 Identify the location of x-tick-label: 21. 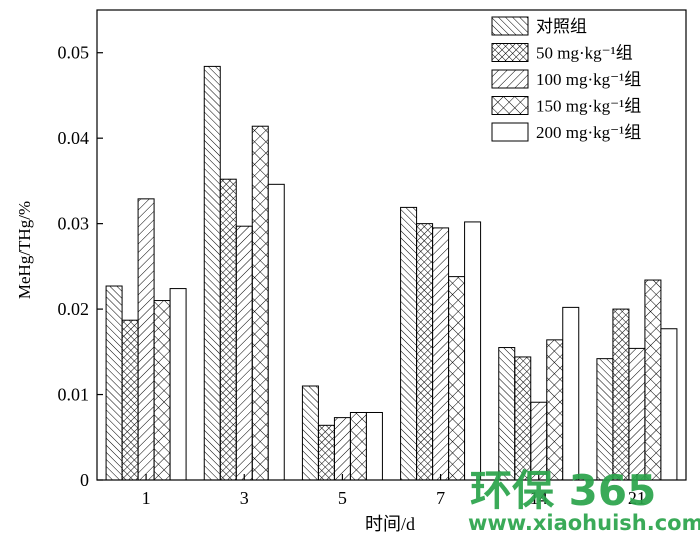
(637, 498).